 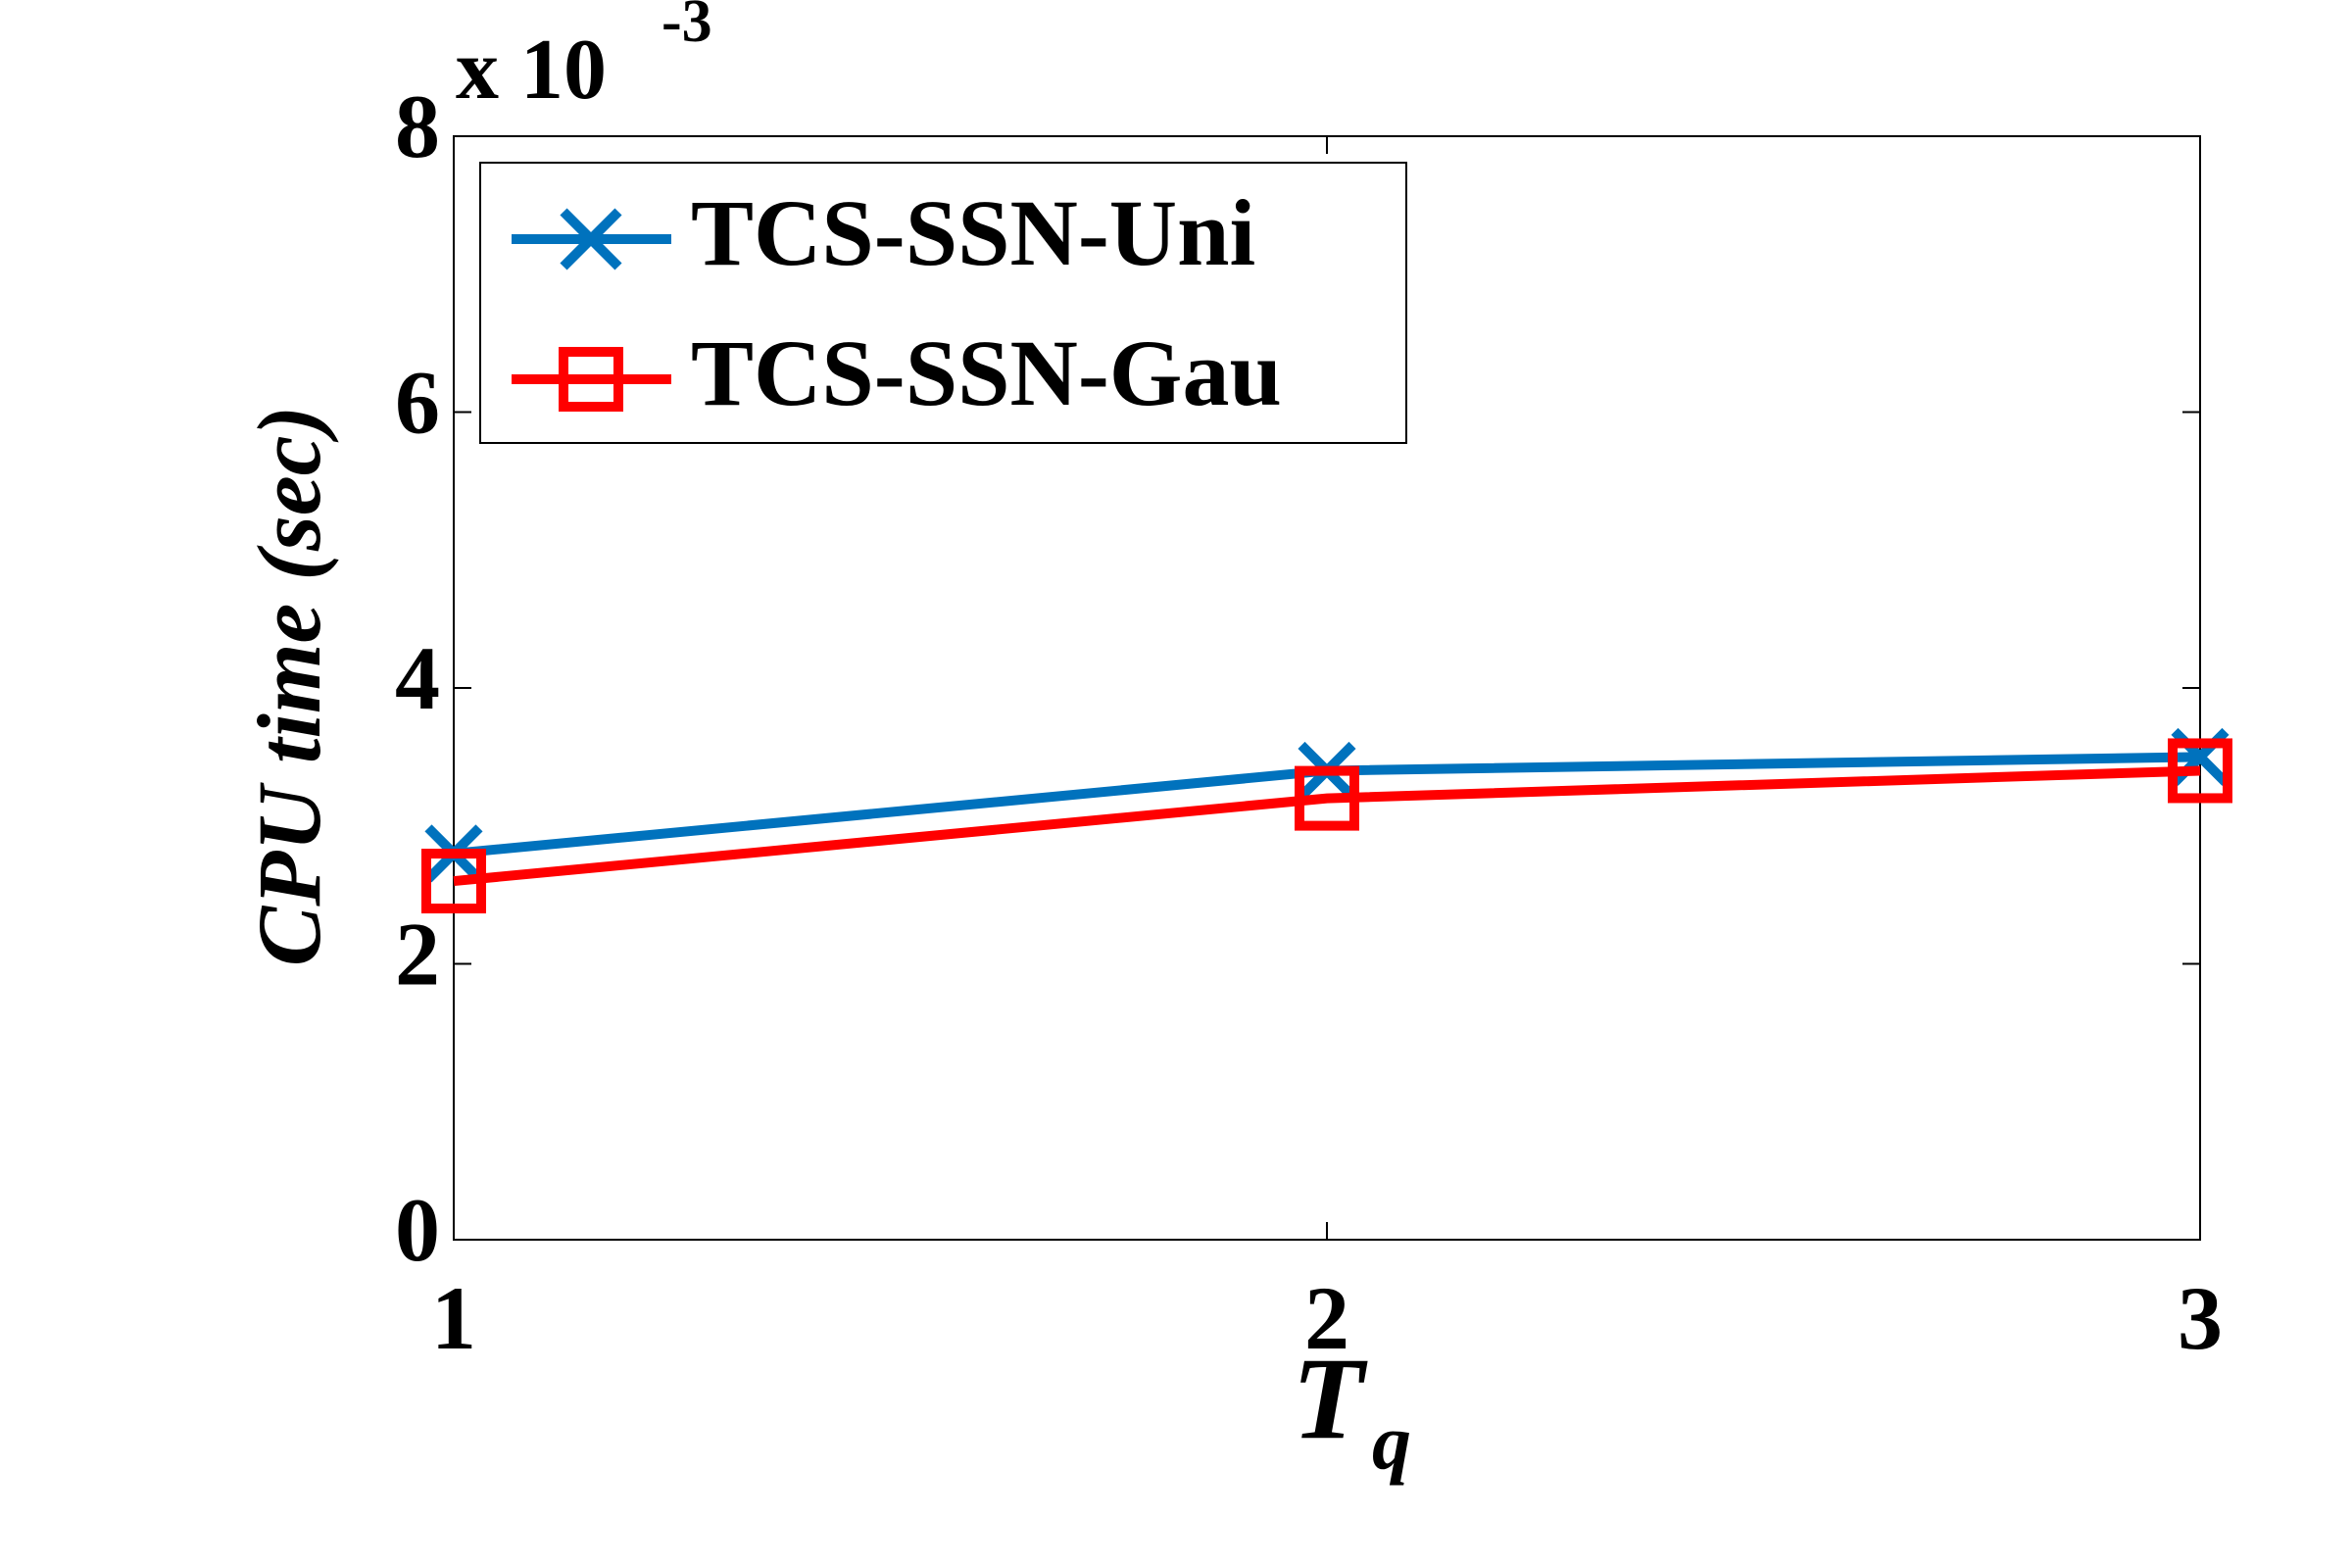 I want to click on x-tick-label: 1, so click(x=453, y=1318).